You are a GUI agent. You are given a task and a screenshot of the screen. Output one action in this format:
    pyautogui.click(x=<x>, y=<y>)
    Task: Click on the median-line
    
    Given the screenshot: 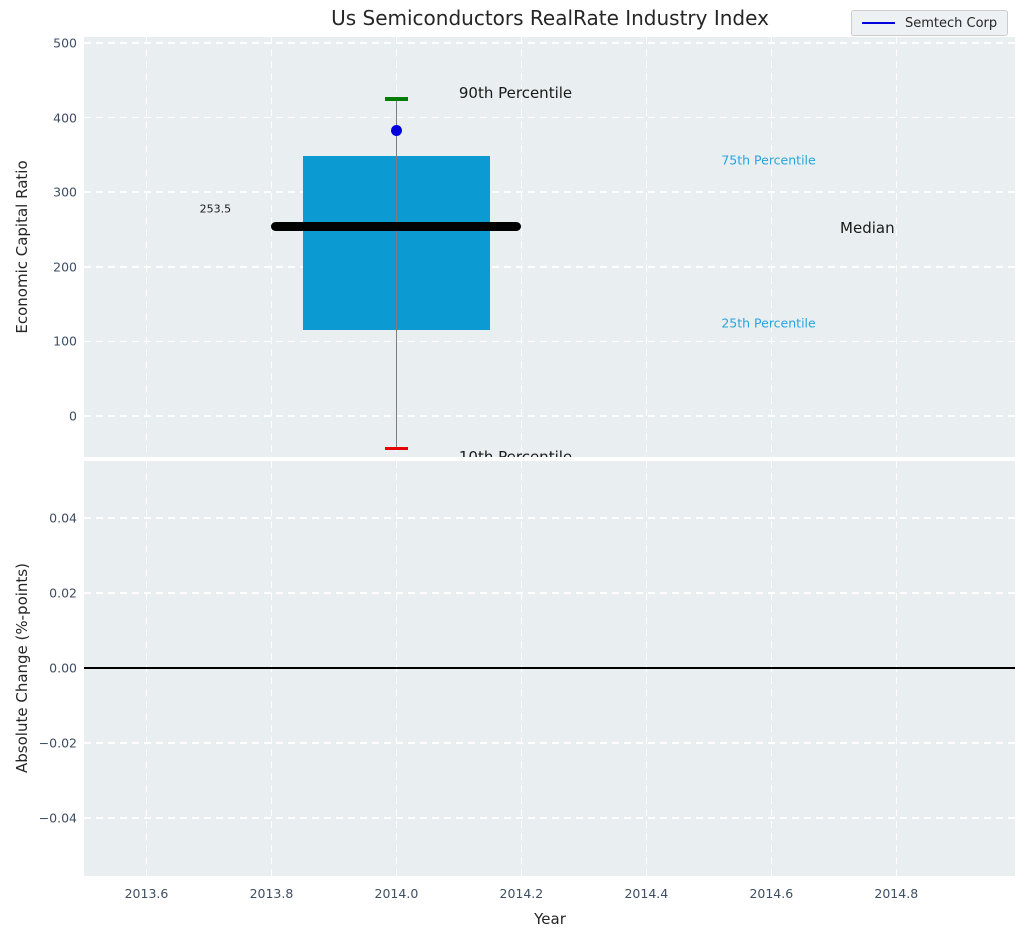 What is the action you would take?
    pyautogui.click(x=396, y=227)
    